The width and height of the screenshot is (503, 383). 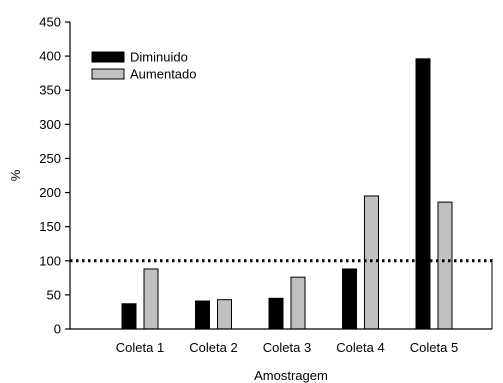 I want to click on y-tick-label: 200, so click(x=50, y=192).